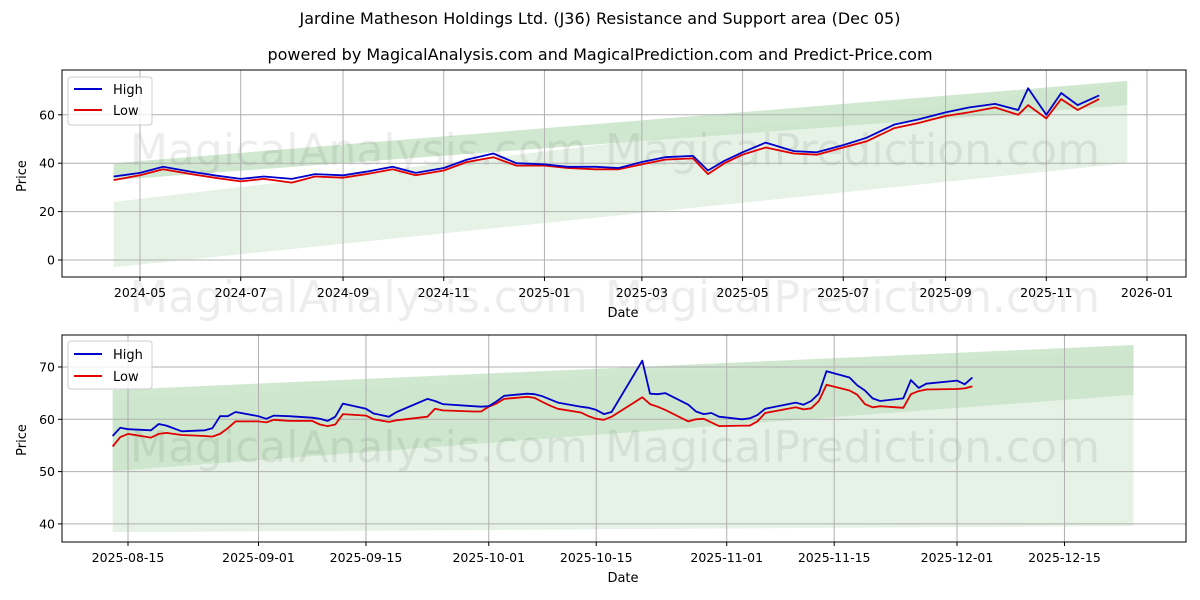 This screenshot has height=600, width=1200. Describe the element at coordinates (47, 211) in the screenshot. I see `svg-text: 20` at that location.